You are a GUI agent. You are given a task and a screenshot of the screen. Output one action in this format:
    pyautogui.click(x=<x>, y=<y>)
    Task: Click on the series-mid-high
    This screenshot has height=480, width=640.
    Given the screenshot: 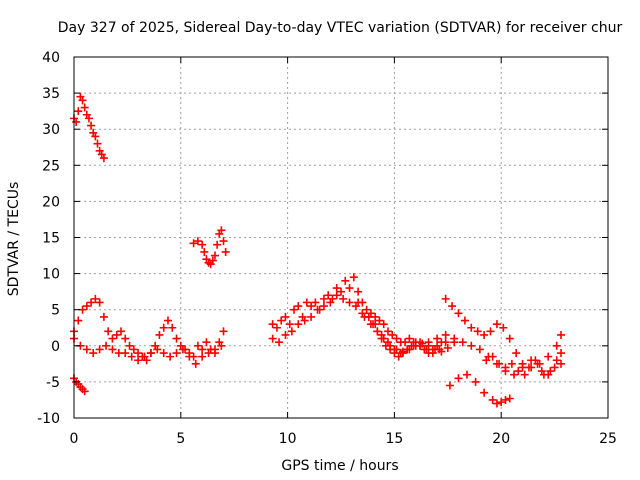 What is the action you would take?
    pyautogui.click(x=209, y=247)
    